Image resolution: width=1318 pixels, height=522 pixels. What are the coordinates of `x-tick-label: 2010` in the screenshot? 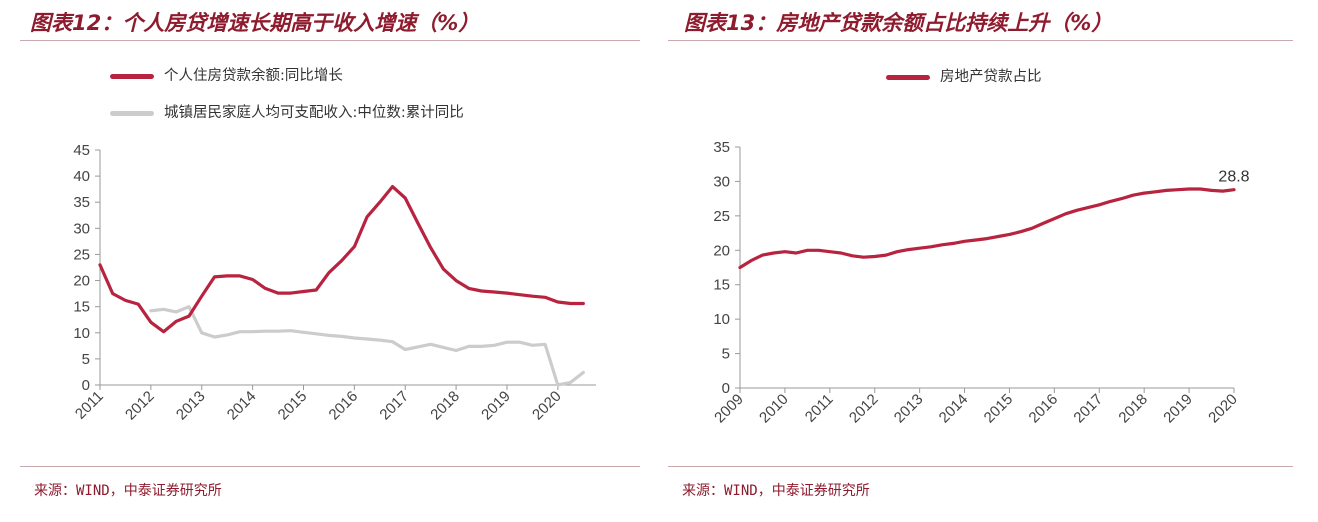 It's located at (774, 409).